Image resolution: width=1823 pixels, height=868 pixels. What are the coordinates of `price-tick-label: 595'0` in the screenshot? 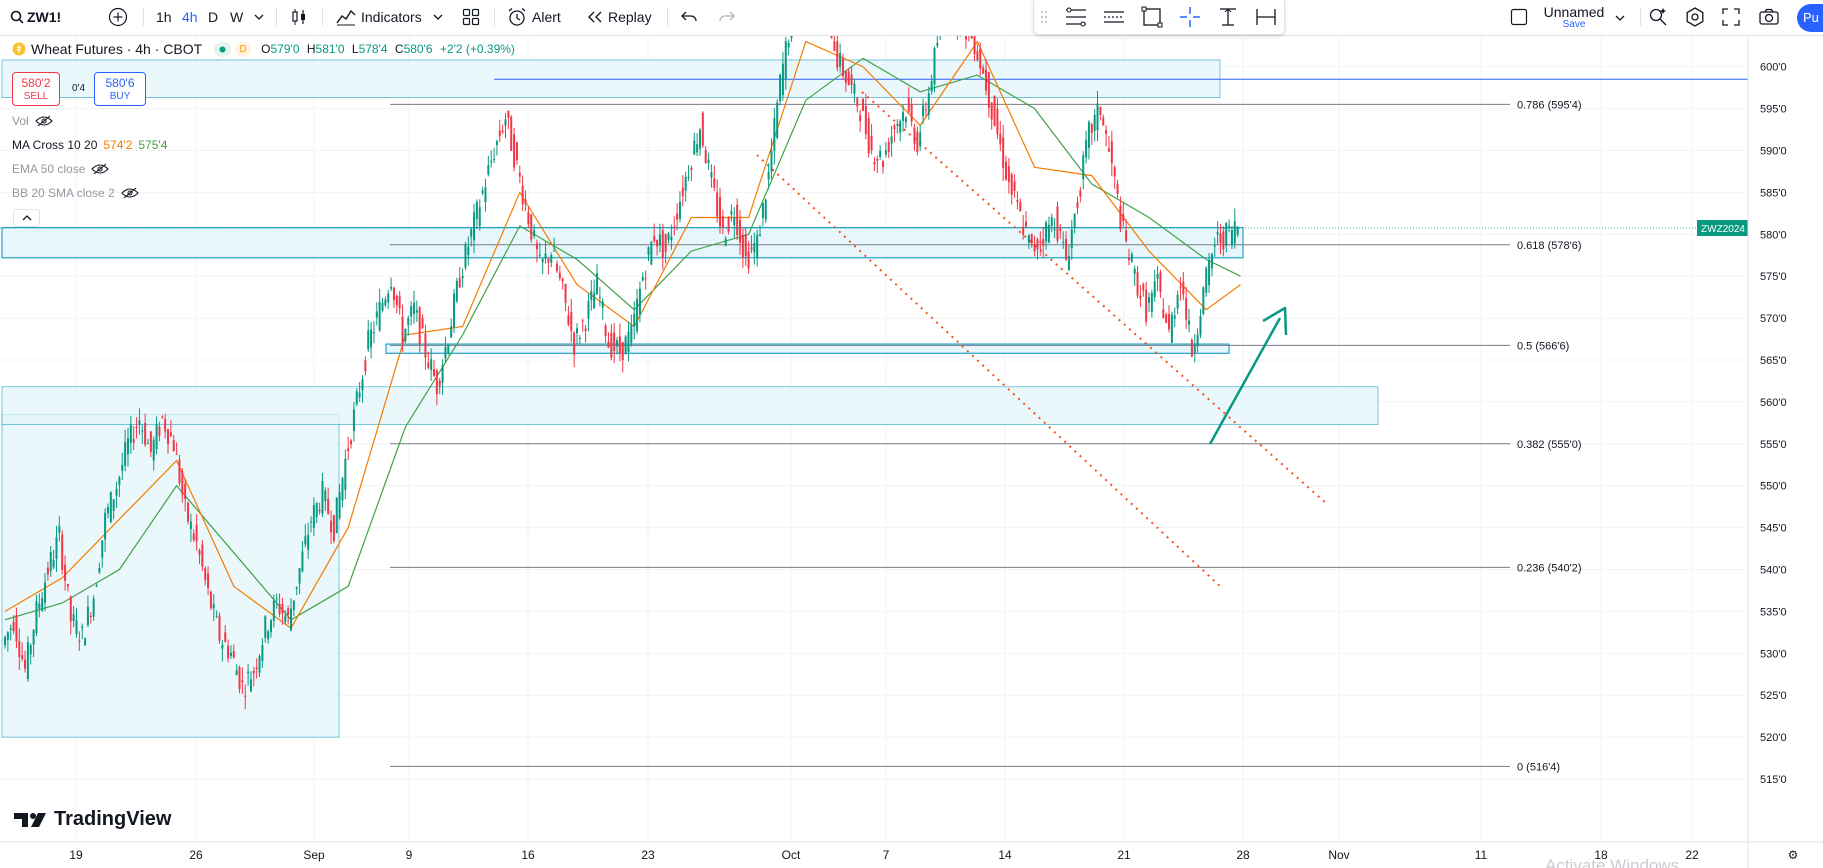 It's located at (1773, 110).